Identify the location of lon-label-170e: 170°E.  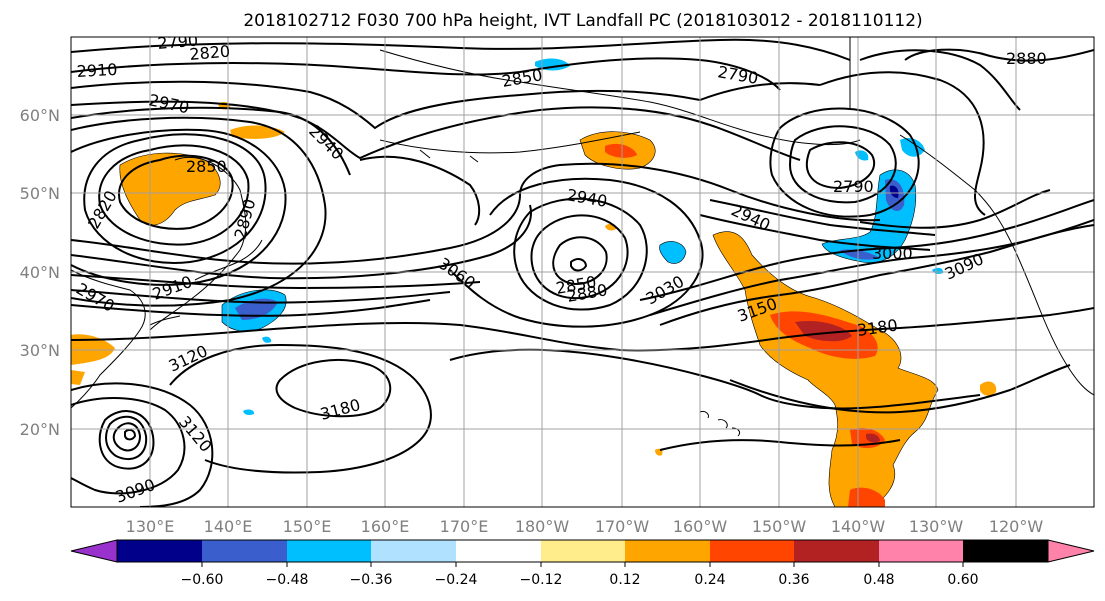
(464, 526).